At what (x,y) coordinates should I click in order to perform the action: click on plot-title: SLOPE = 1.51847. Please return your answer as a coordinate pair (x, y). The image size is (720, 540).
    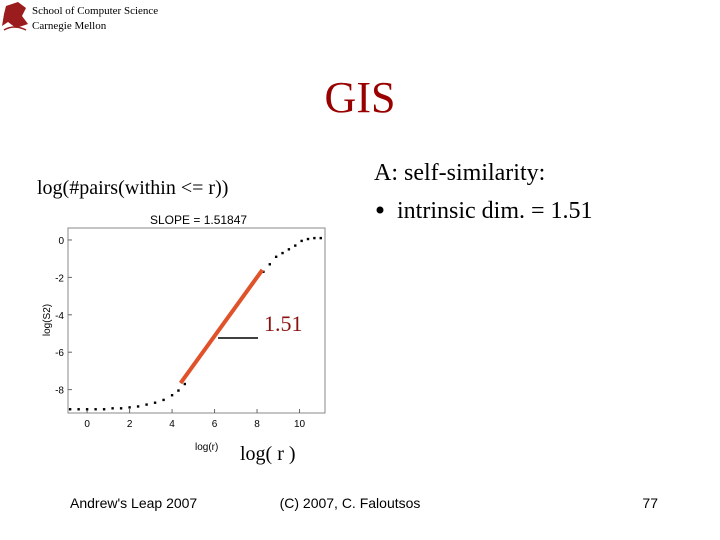
    Looking at the image, I should click on (198, 220).